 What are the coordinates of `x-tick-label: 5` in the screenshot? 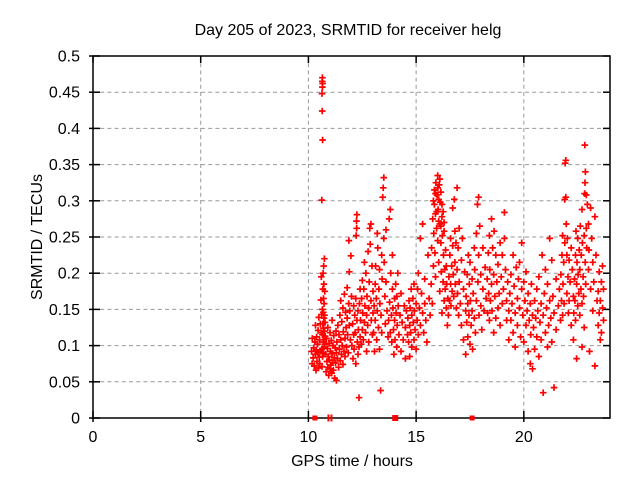 It's located at (200, 437).